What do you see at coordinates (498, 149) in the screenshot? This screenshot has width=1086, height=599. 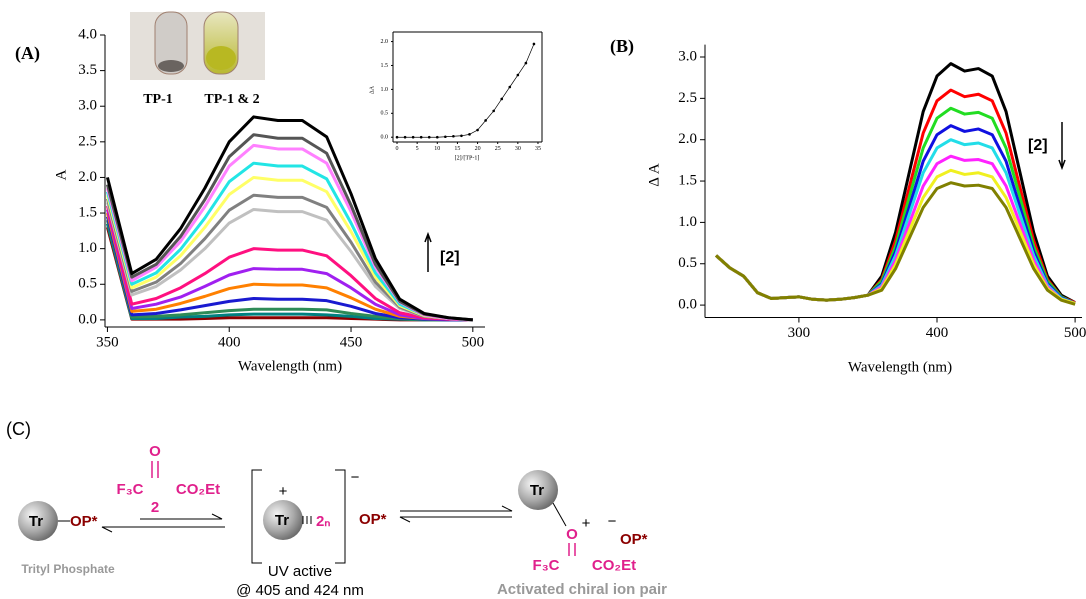 I see `x-tick-label: 25` at bounding box center [498, 149].